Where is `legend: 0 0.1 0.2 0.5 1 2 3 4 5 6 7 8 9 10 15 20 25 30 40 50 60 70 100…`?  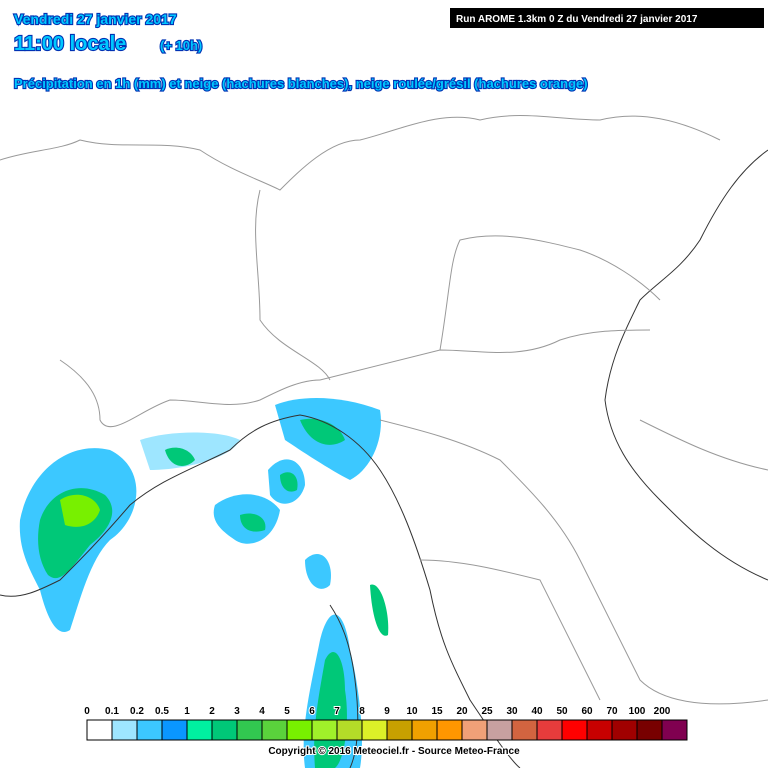
legend: 0 0.1 0.2 0.5 1 2 3 4 5 6 7 8 9 10 15 20 25 30 40 50 60 70 100… is located at coordinates (385, 723).